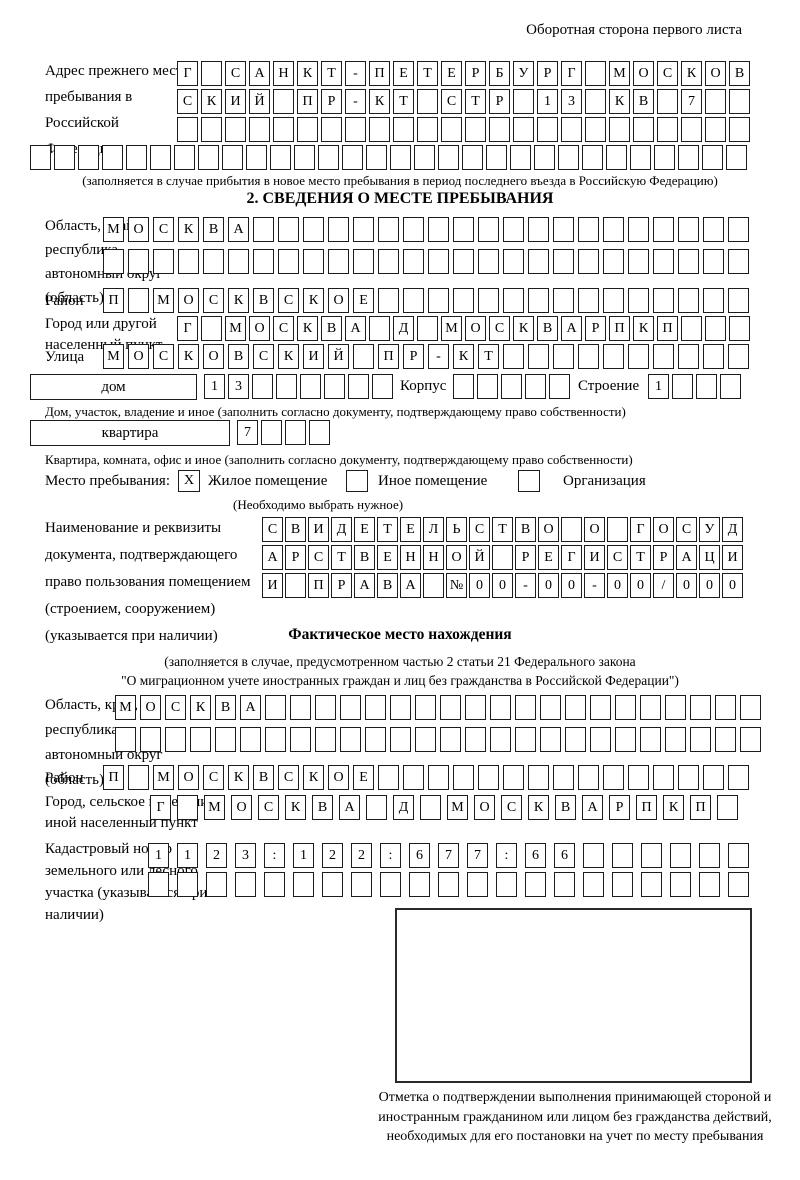 This screenshot has width=800, height=1180. I want to click on char-box: В, so click(225, 707).